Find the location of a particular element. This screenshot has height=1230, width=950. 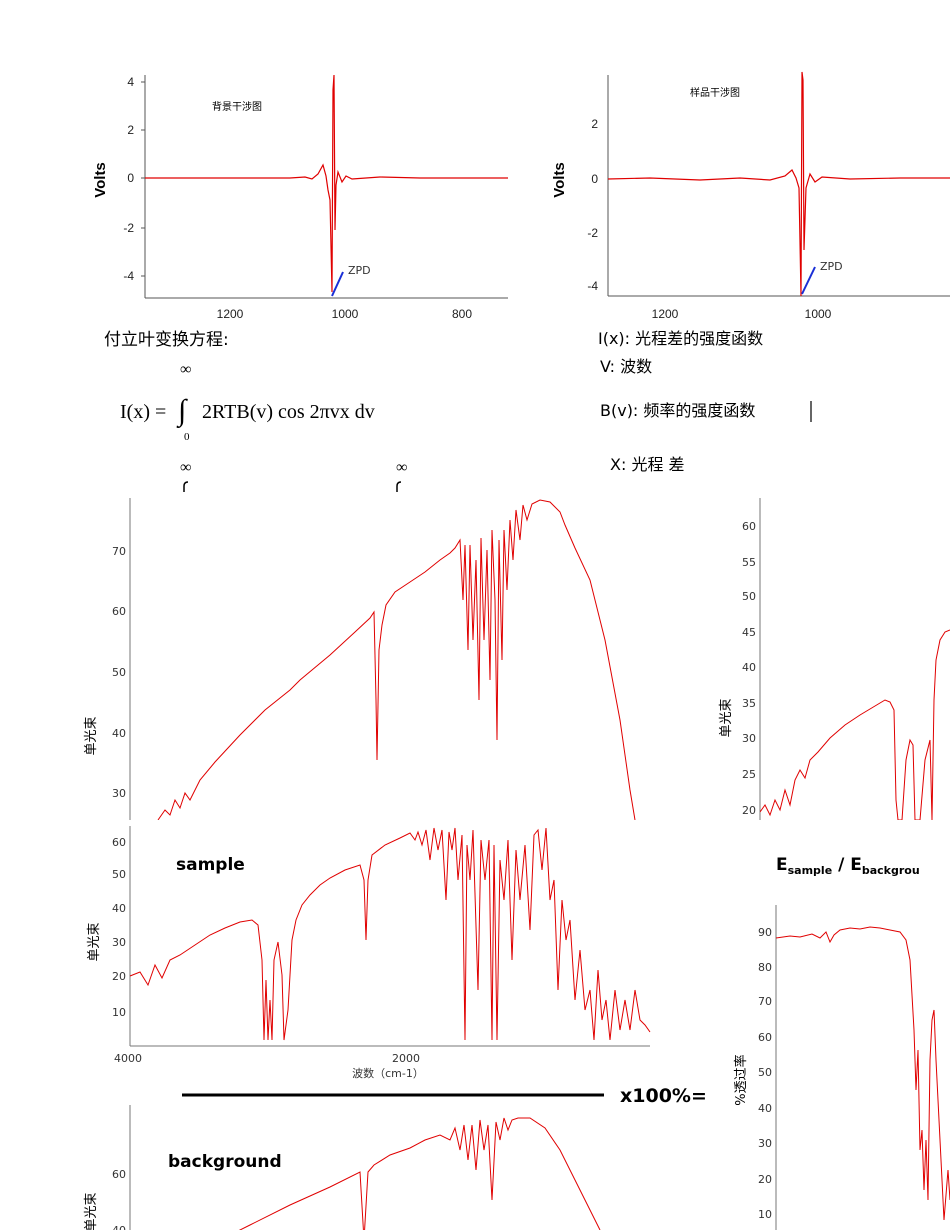

sample-interferogram: 2 0 -2 -4 Volts 1200 1000 样品干涉图 ZPD is located at coordinates (750, 196).